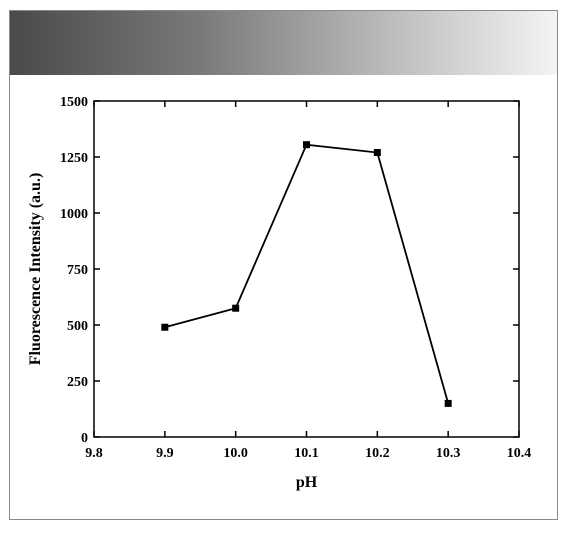 The height and width of the screenshot is (534, 576). I want to click on x-tick-label: 9.9, so click(165, 453).